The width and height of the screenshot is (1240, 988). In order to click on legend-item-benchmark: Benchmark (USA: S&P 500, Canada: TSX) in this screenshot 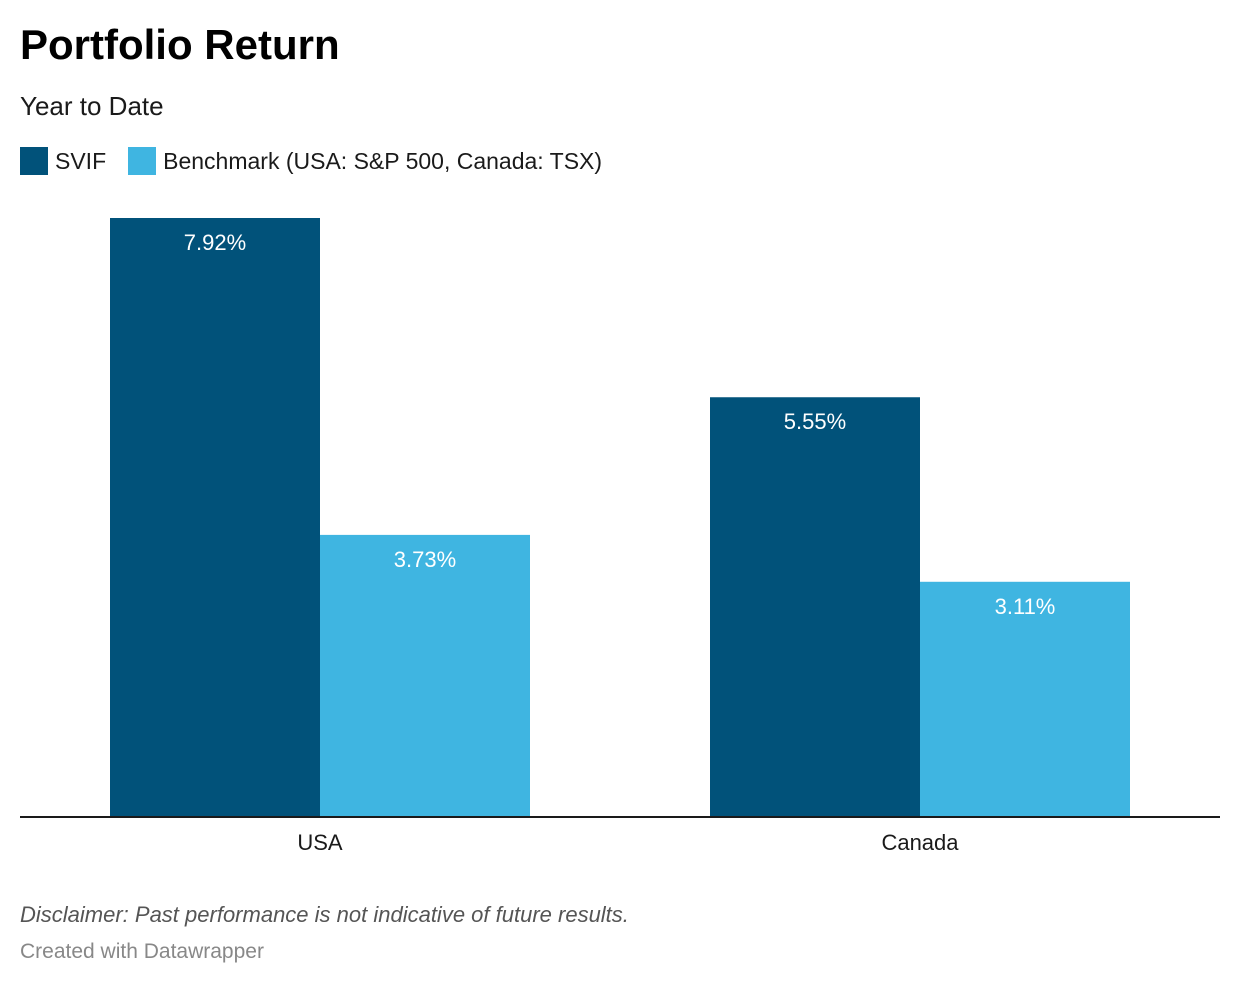, I will do `click(365, 161)`.